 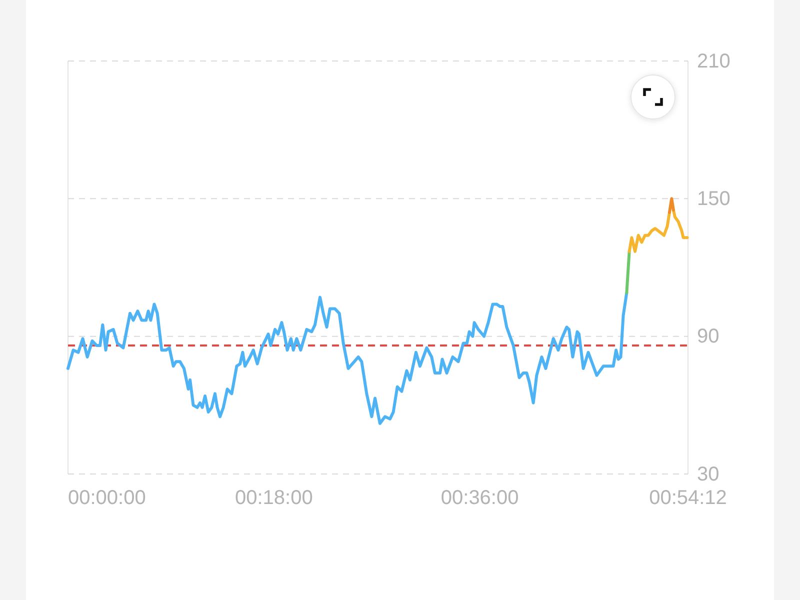 What do you see at coordinates (713, 199) in the screenshot?
I see `y-tick-label: 150` at bounding box center [713, 199].